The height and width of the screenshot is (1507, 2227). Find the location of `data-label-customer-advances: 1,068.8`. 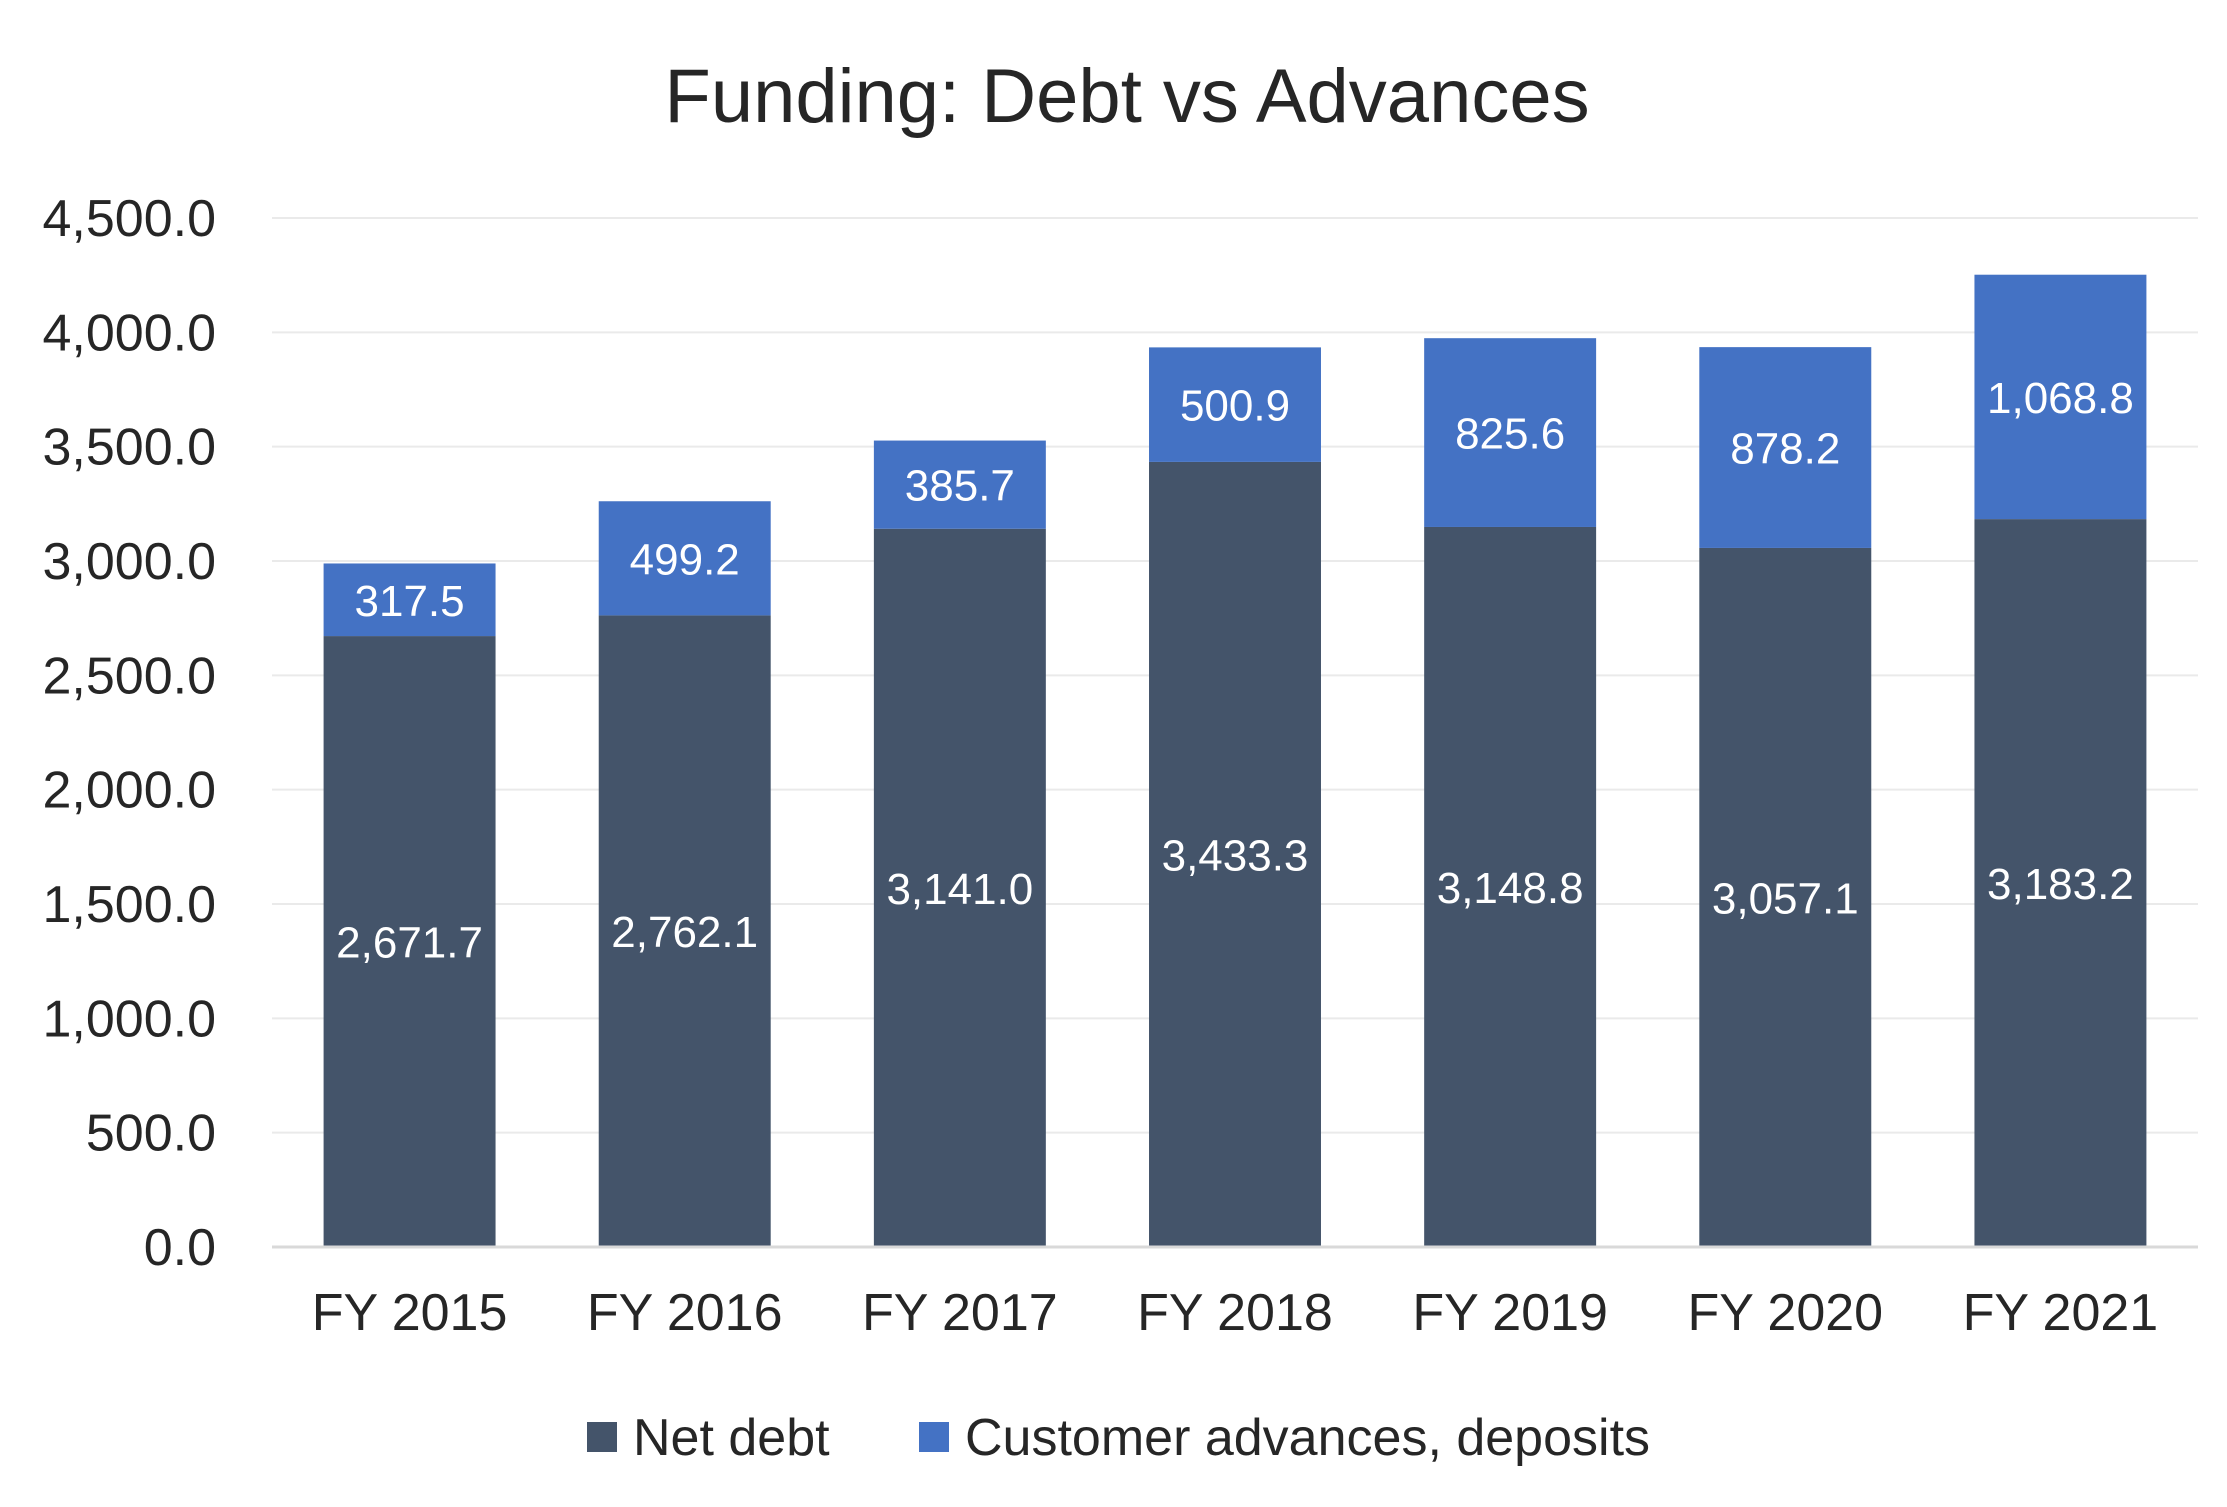

data-label-customer-advances: 1,068.8 is located at coordinates (2060, 398).